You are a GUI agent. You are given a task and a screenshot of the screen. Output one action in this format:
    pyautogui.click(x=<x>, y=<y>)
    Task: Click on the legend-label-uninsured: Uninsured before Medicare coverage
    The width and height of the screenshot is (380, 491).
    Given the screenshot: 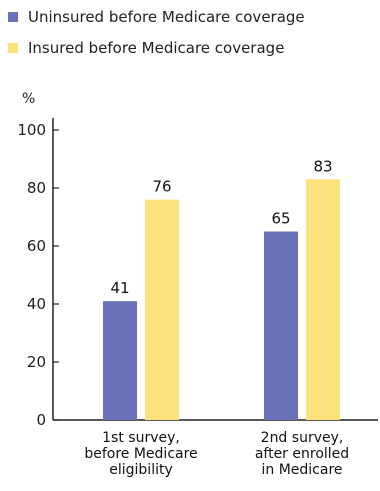 What is the action you would take?
    pyautogui.click(x=166, y=17)
    